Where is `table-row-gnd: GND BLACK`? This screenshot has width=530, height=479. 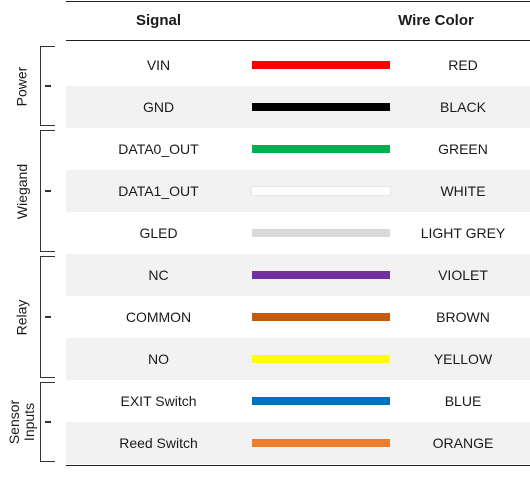 table-row-gnd: GND BLACK is located at coordinates (298, 107).